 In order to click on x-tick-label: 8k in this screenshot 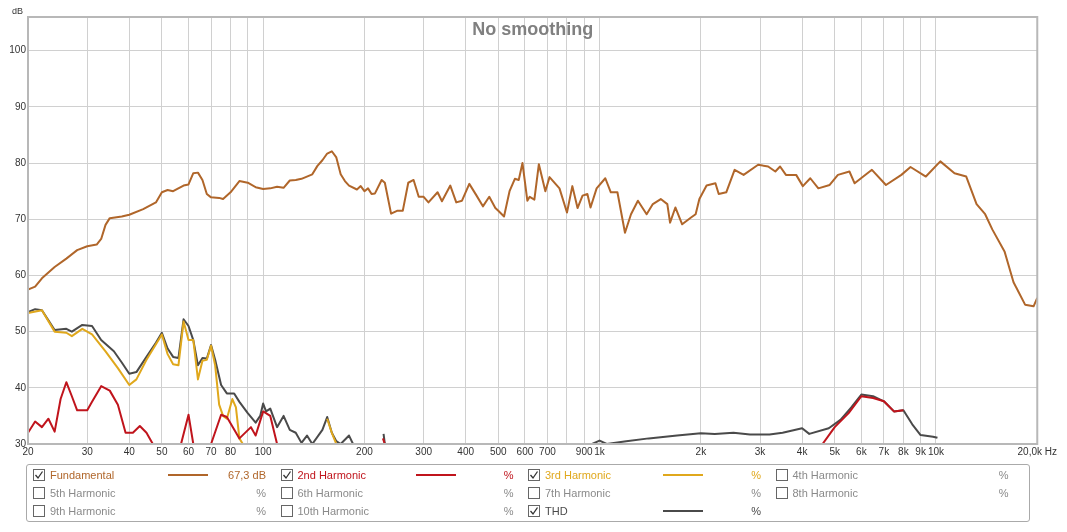, I will do `click(904, 451)`.